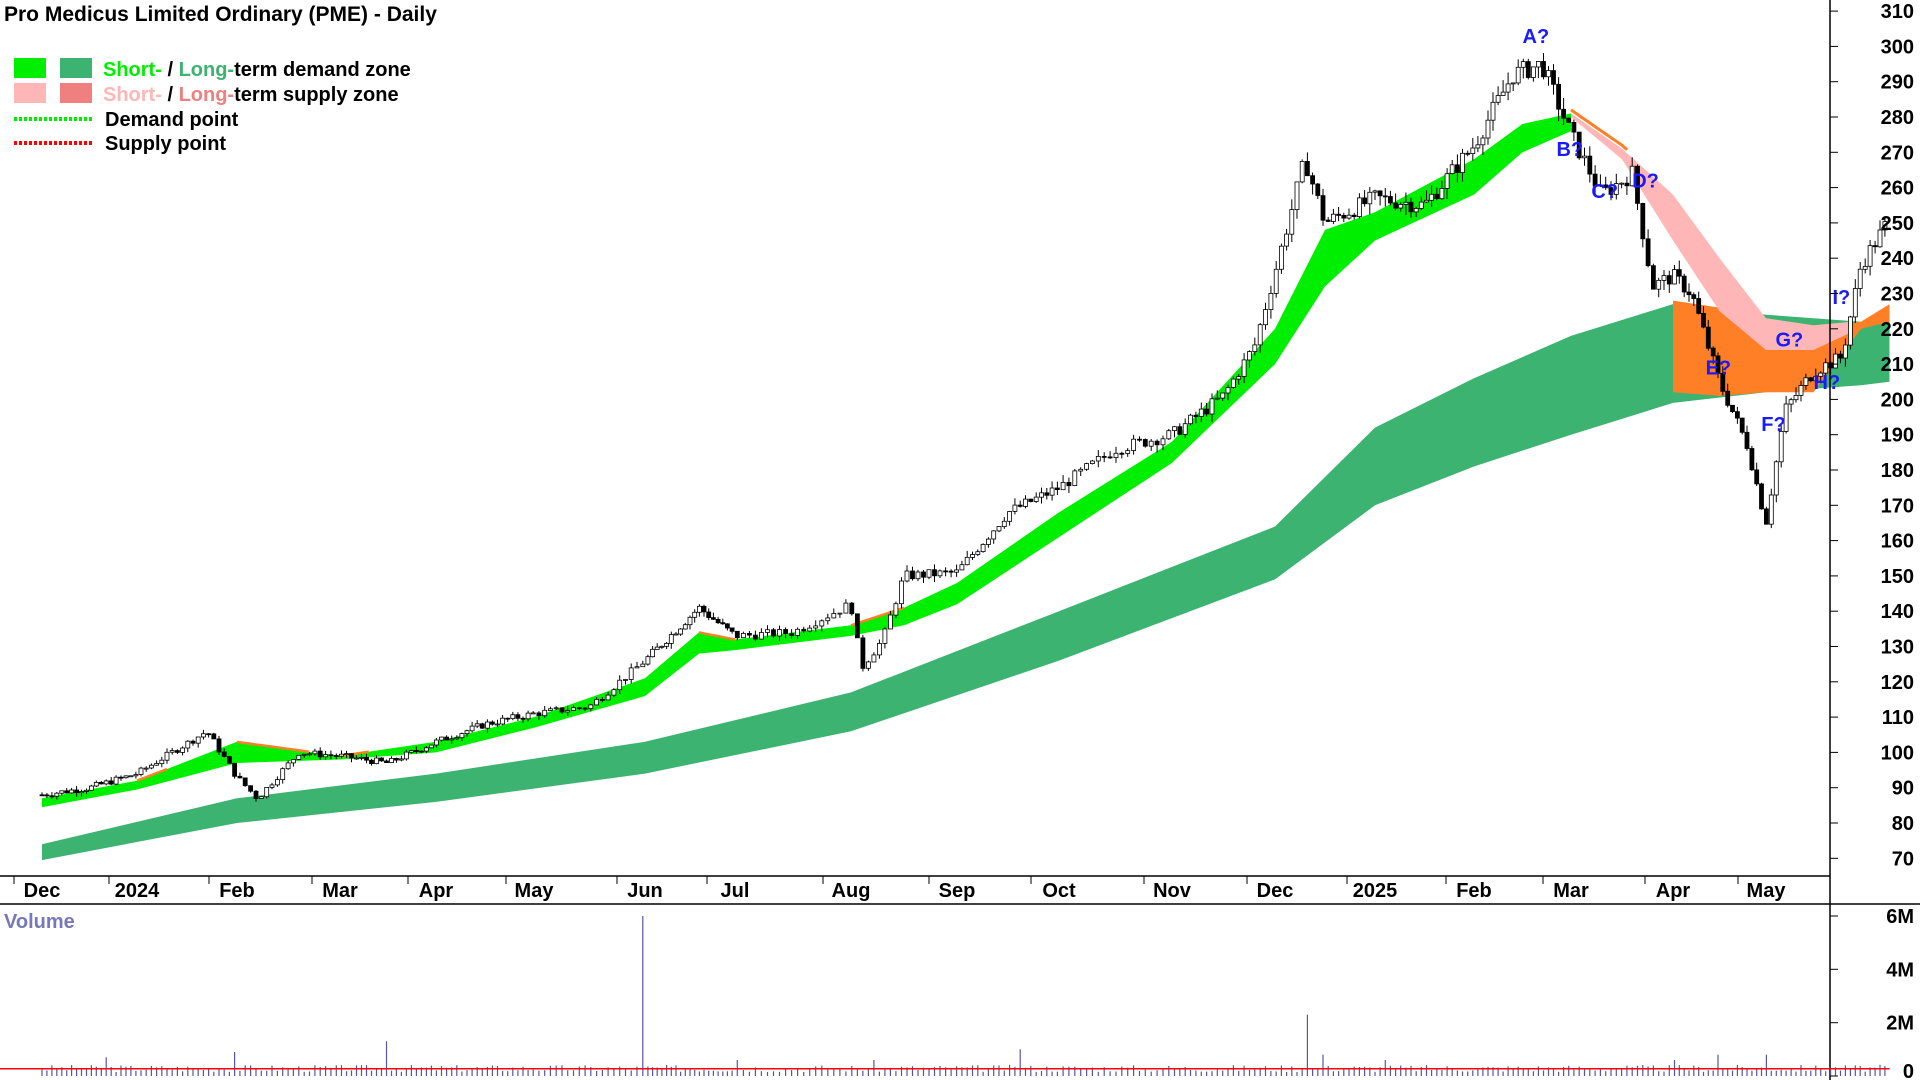 The height and width of the screenshot is (1080, 1920). Describe the element at coordinates (137, 891) in the screenshot. I see `x-tick-label: 2024` at that location.